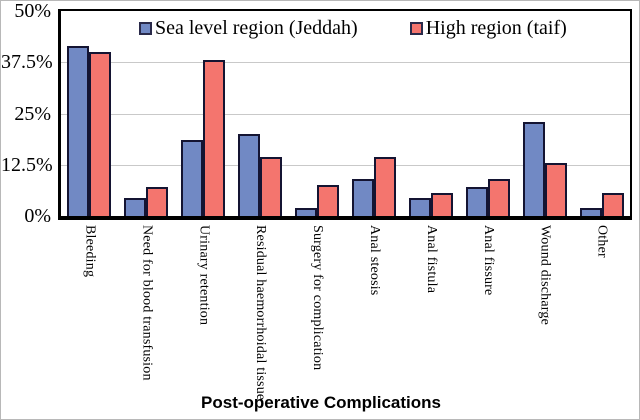  What do you see at coordinates (431, 259) in the screenshot?
I see `x-category-label: Anal fistula` at bounding box center [431, 259].